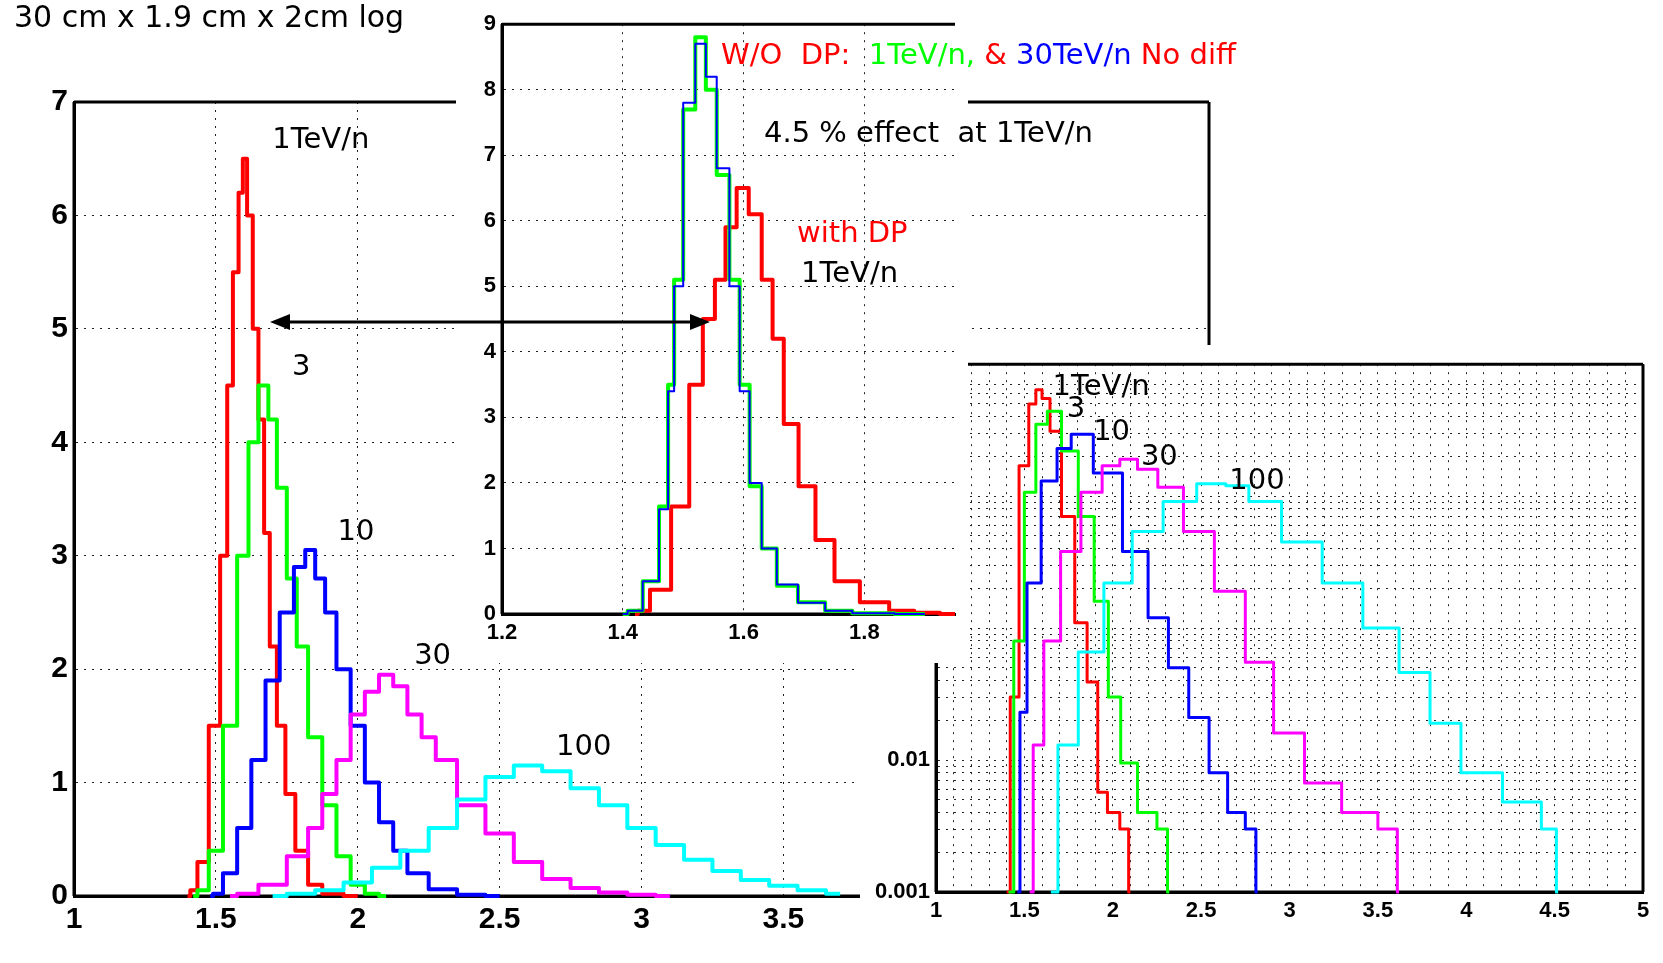 The image size is (1663, 963). What do you see at coordinates (301, 365) in the screenshot?
I see `series-label: 3` at bounding box center [301, 365].